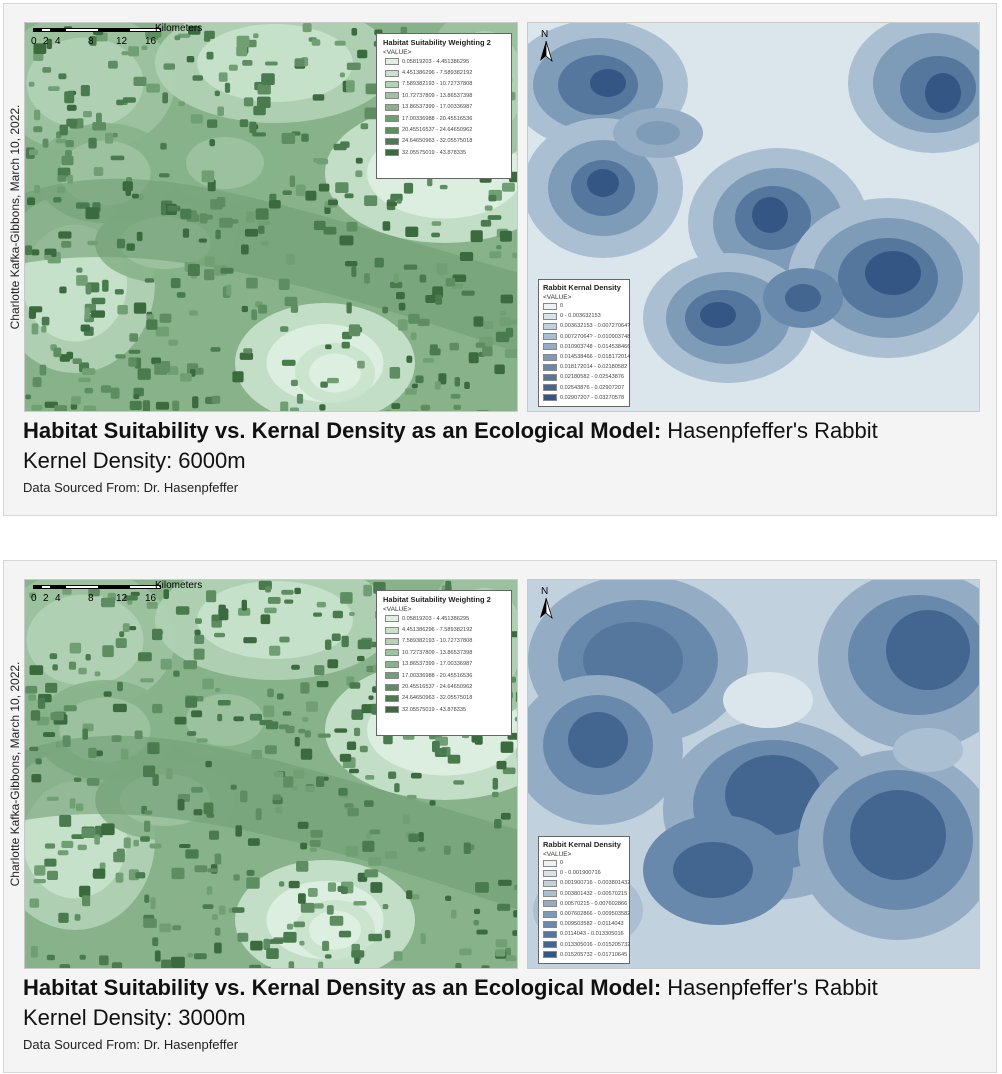 Image resolution: width=1002 pixels, height=1074 pixels. Describe the element at coordinates (437, 95) in the screenshot. I see `legend-label: 10.72737809 - 13.86537398` at that location.